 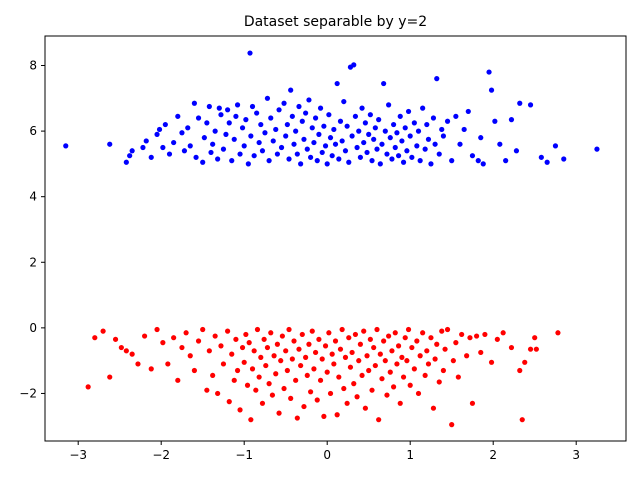 What do you see at coordinates (410, 455) in the screenshot?
I see `x-tick-label-4: 1` at bounding box center [410, 455].